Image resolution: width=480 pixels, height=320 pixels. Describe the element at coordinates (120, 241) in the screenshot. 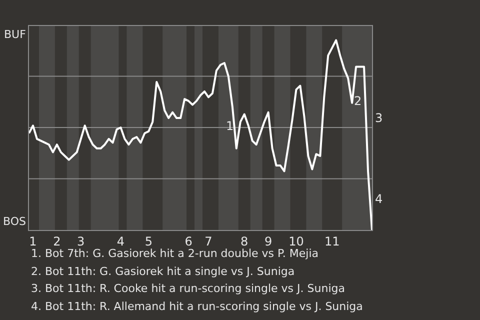

I see `x-tick-label: 4` at that location.